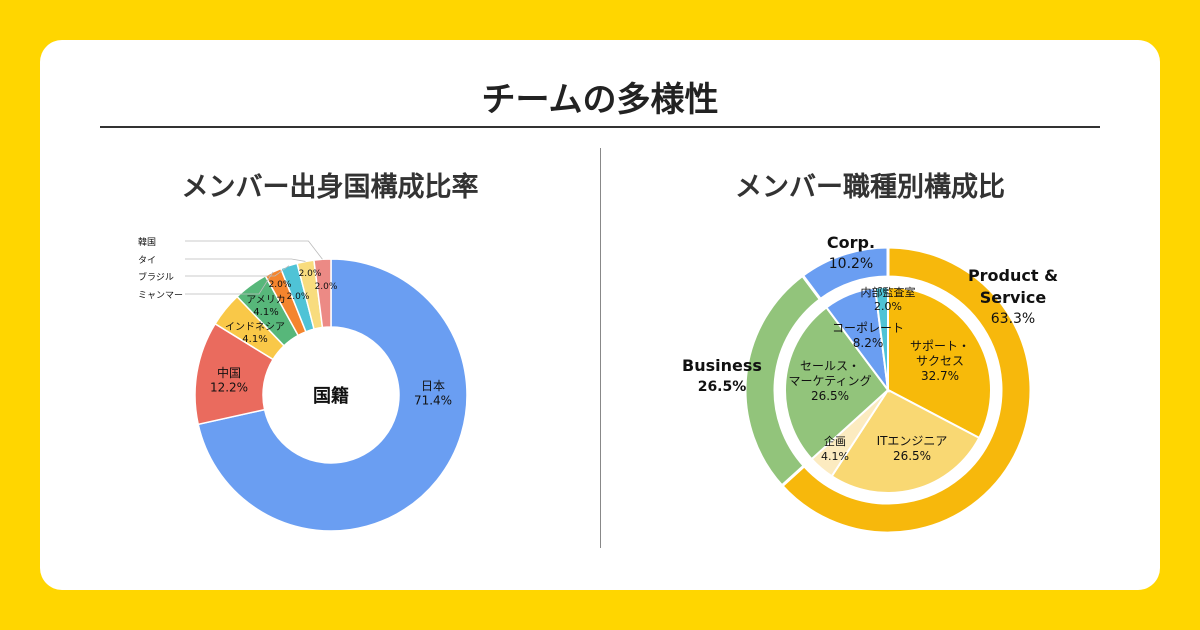 The height and width of the screenshot is (630, 1200). I want to click on slice-label-0: 日本 71.4%, so click(433, 393).